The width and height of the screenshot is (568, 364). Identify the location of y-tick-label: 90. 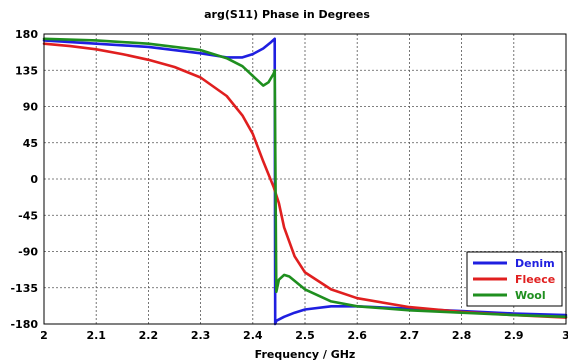
(31, 107).